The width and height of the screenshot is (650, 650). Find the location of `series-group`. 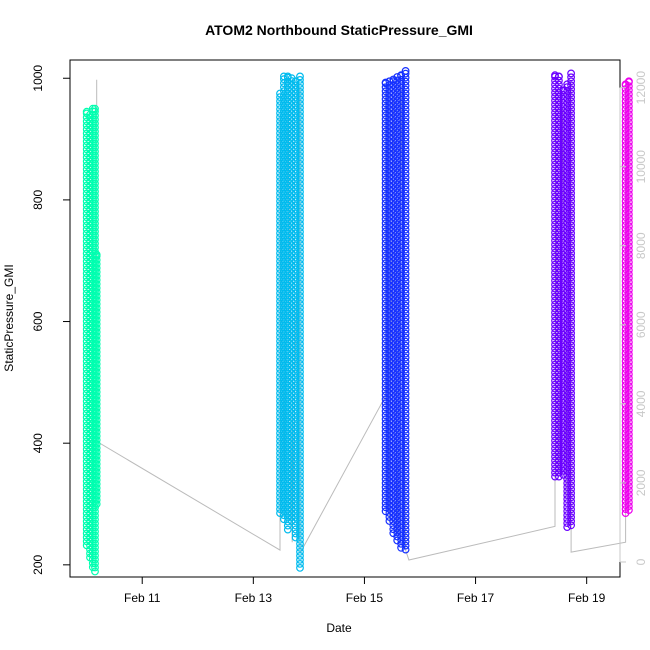

series-group is located at coordinates (563, 300).